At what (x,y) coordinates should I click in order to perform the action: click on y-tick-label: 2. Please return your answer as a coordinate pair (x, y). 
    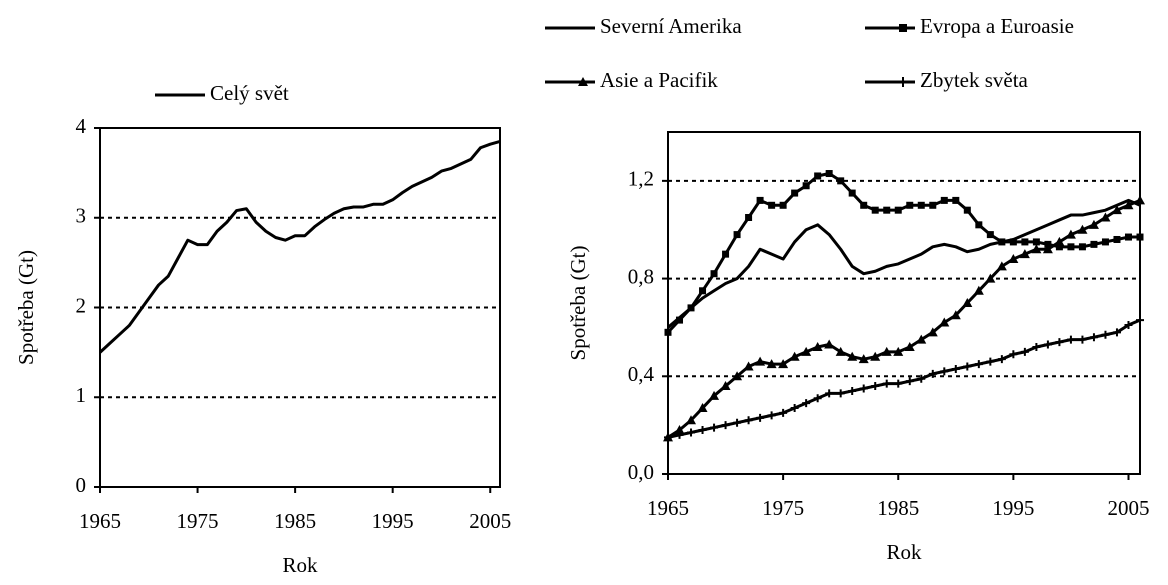
    Looking at the image, I should click on (81, 305).